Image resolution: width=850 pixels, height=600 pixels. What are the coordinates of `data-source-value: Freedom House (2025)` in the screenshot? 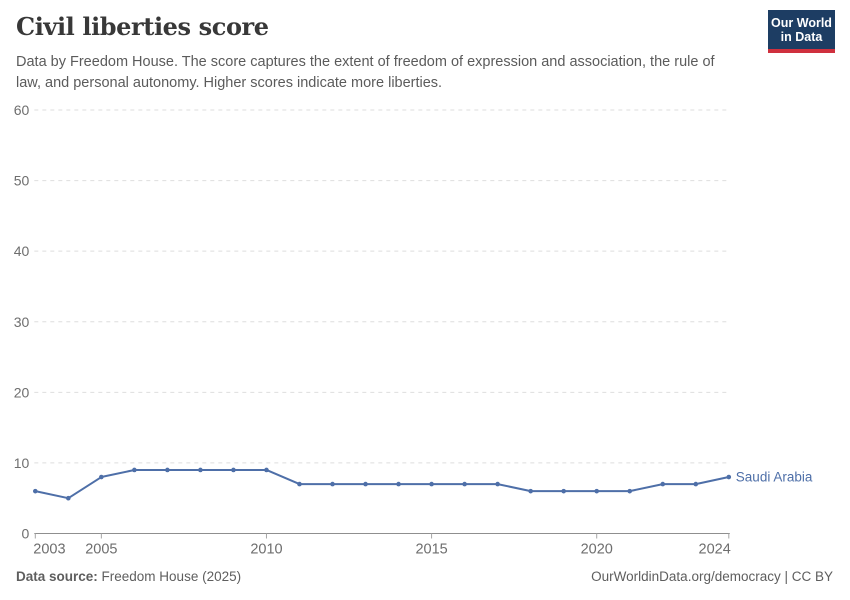 It's located at (169, 576).